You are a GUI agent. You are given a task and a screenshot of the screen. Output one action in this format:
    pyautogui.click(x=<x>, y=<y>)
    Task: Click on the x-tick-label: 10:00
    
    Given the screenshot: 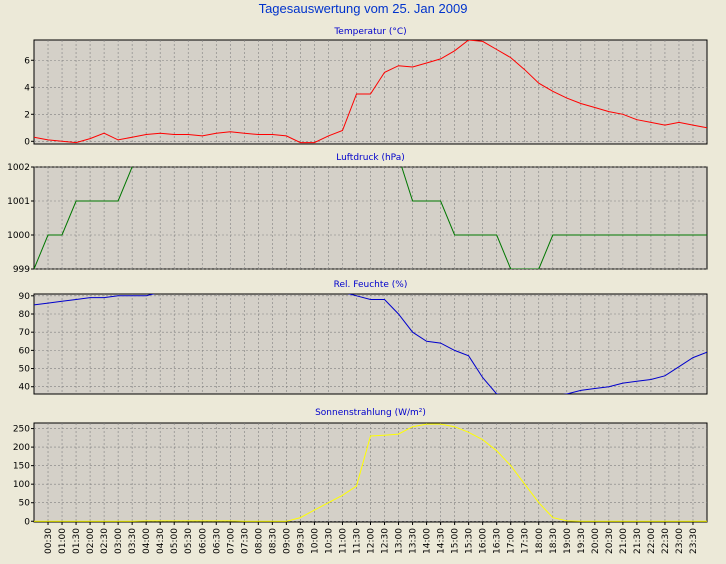 What is the action you would take?
    pyautogui.click(x=315, y=541)
    